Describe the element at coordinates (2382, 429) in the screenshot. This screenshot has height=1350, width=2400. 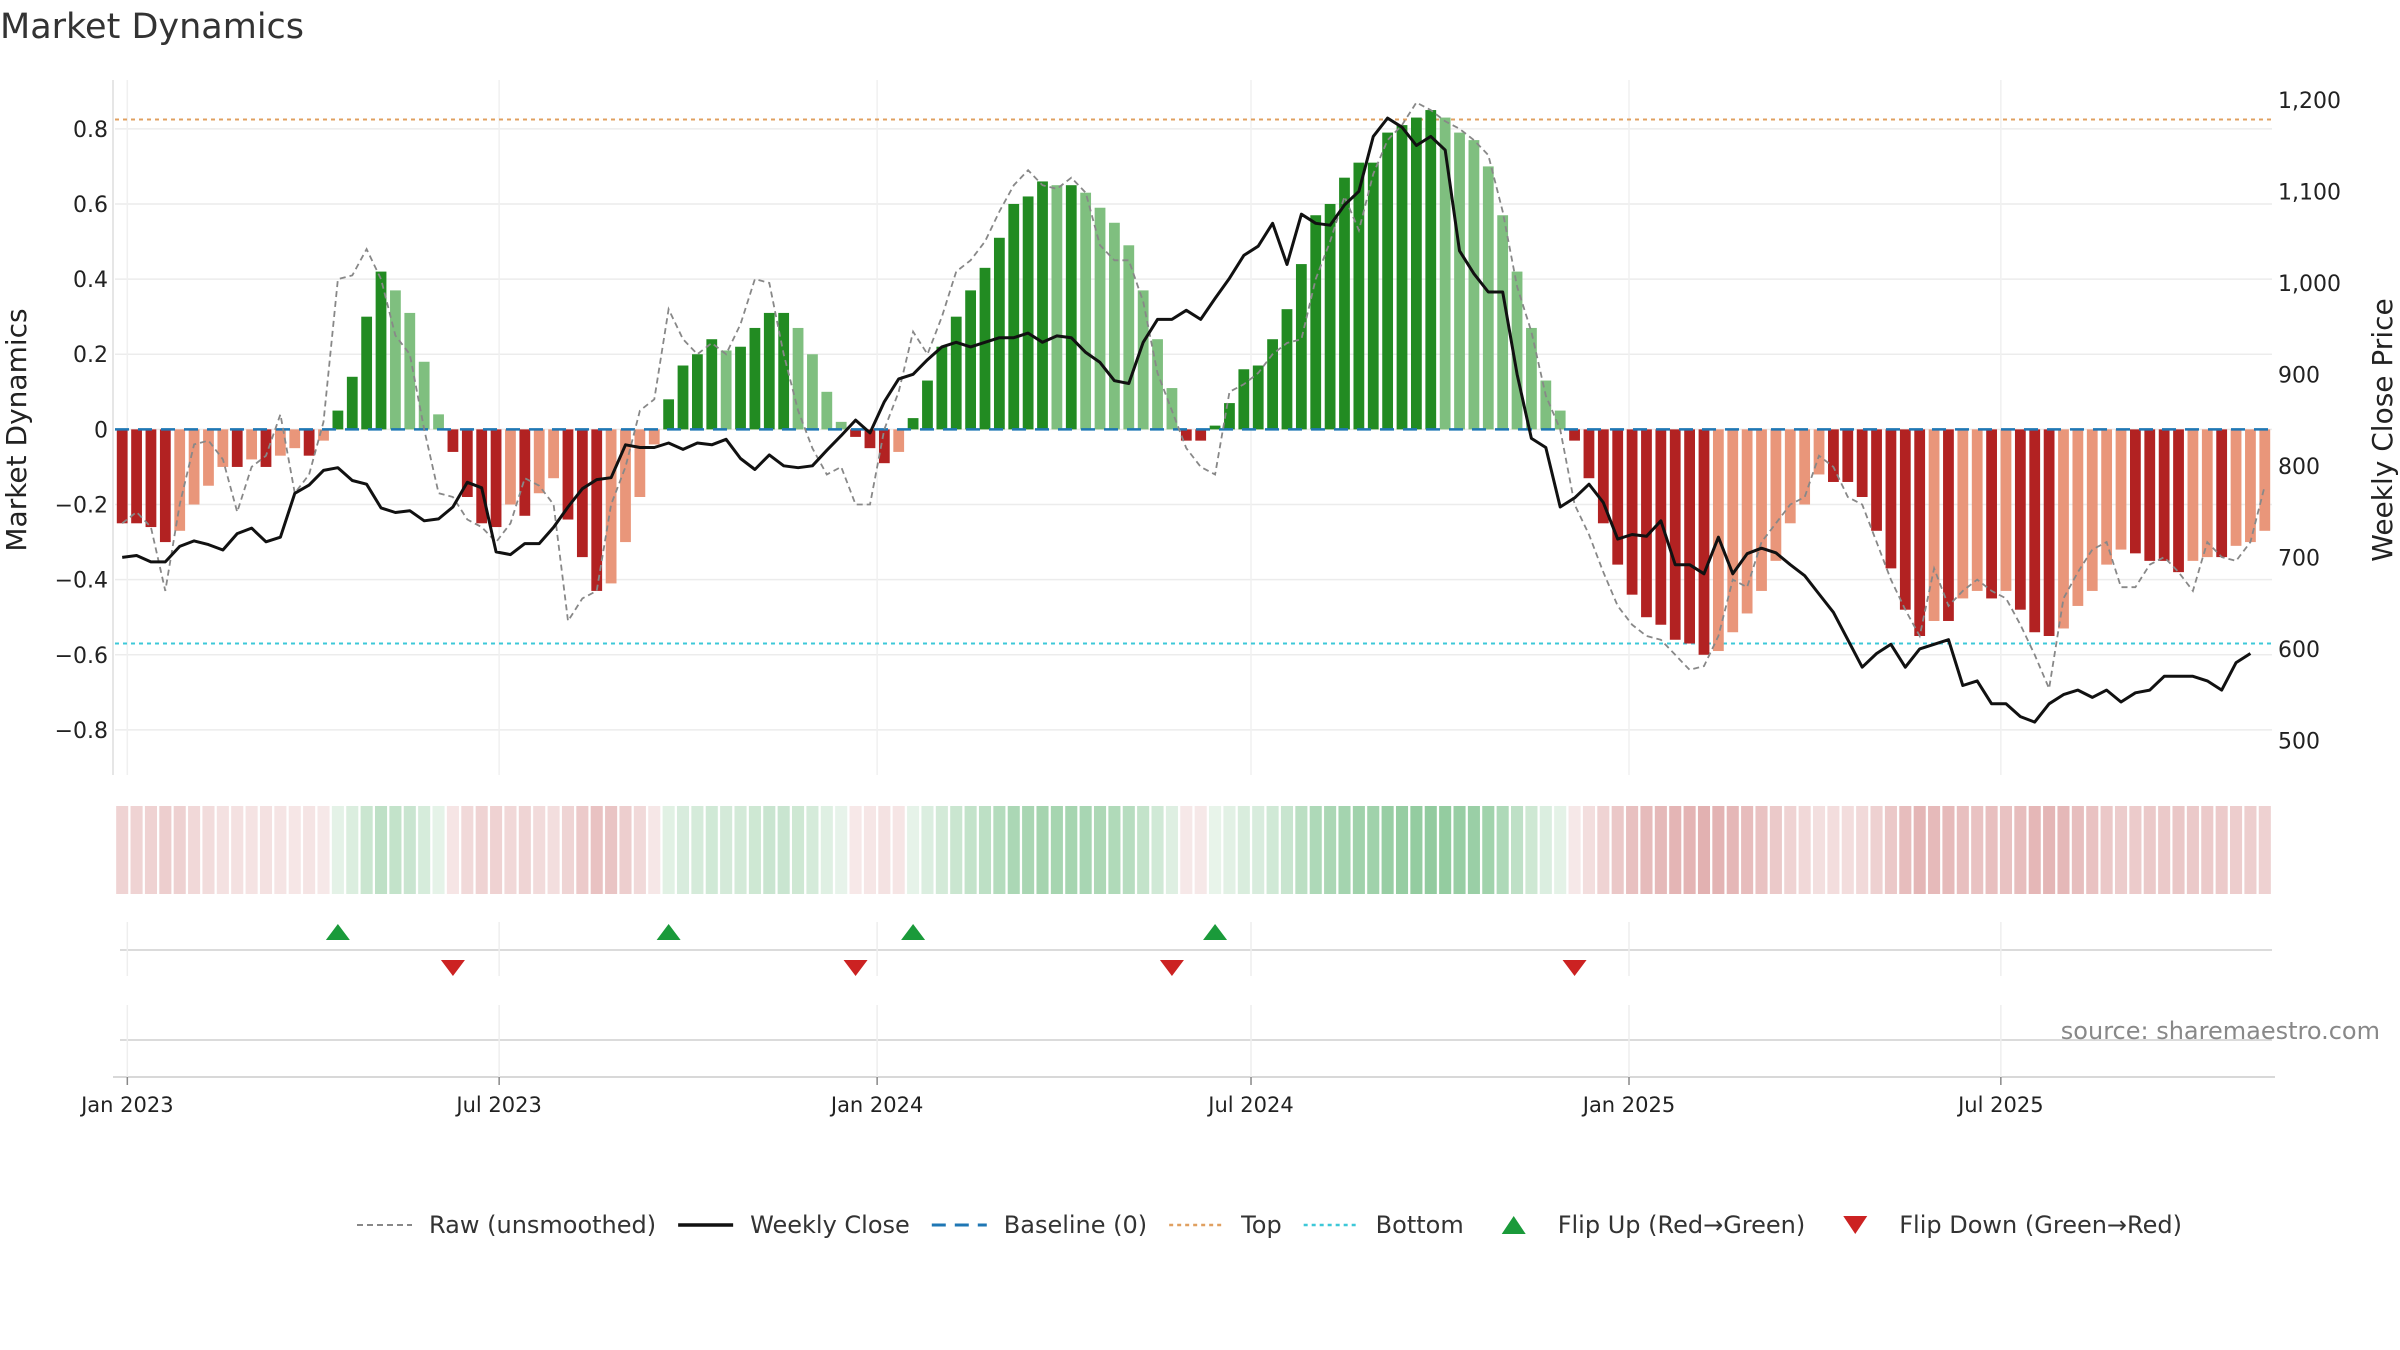
I see `right-axis-label: Weekly Close Price` at that location.